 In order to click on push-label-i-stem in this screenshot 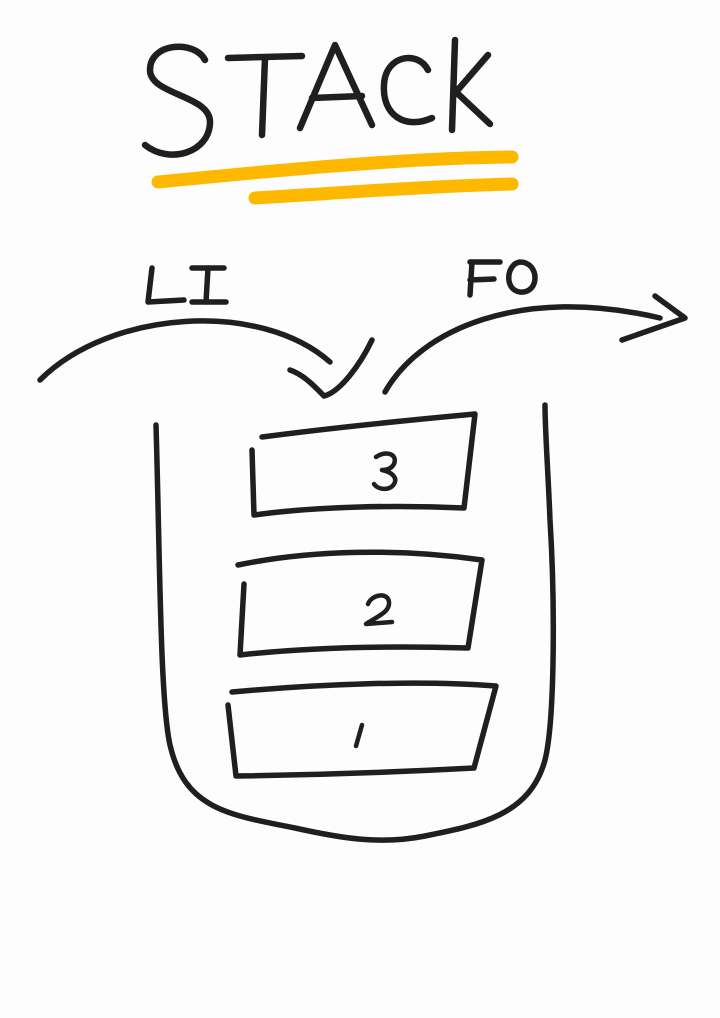, I will do `click(207, 285)`.